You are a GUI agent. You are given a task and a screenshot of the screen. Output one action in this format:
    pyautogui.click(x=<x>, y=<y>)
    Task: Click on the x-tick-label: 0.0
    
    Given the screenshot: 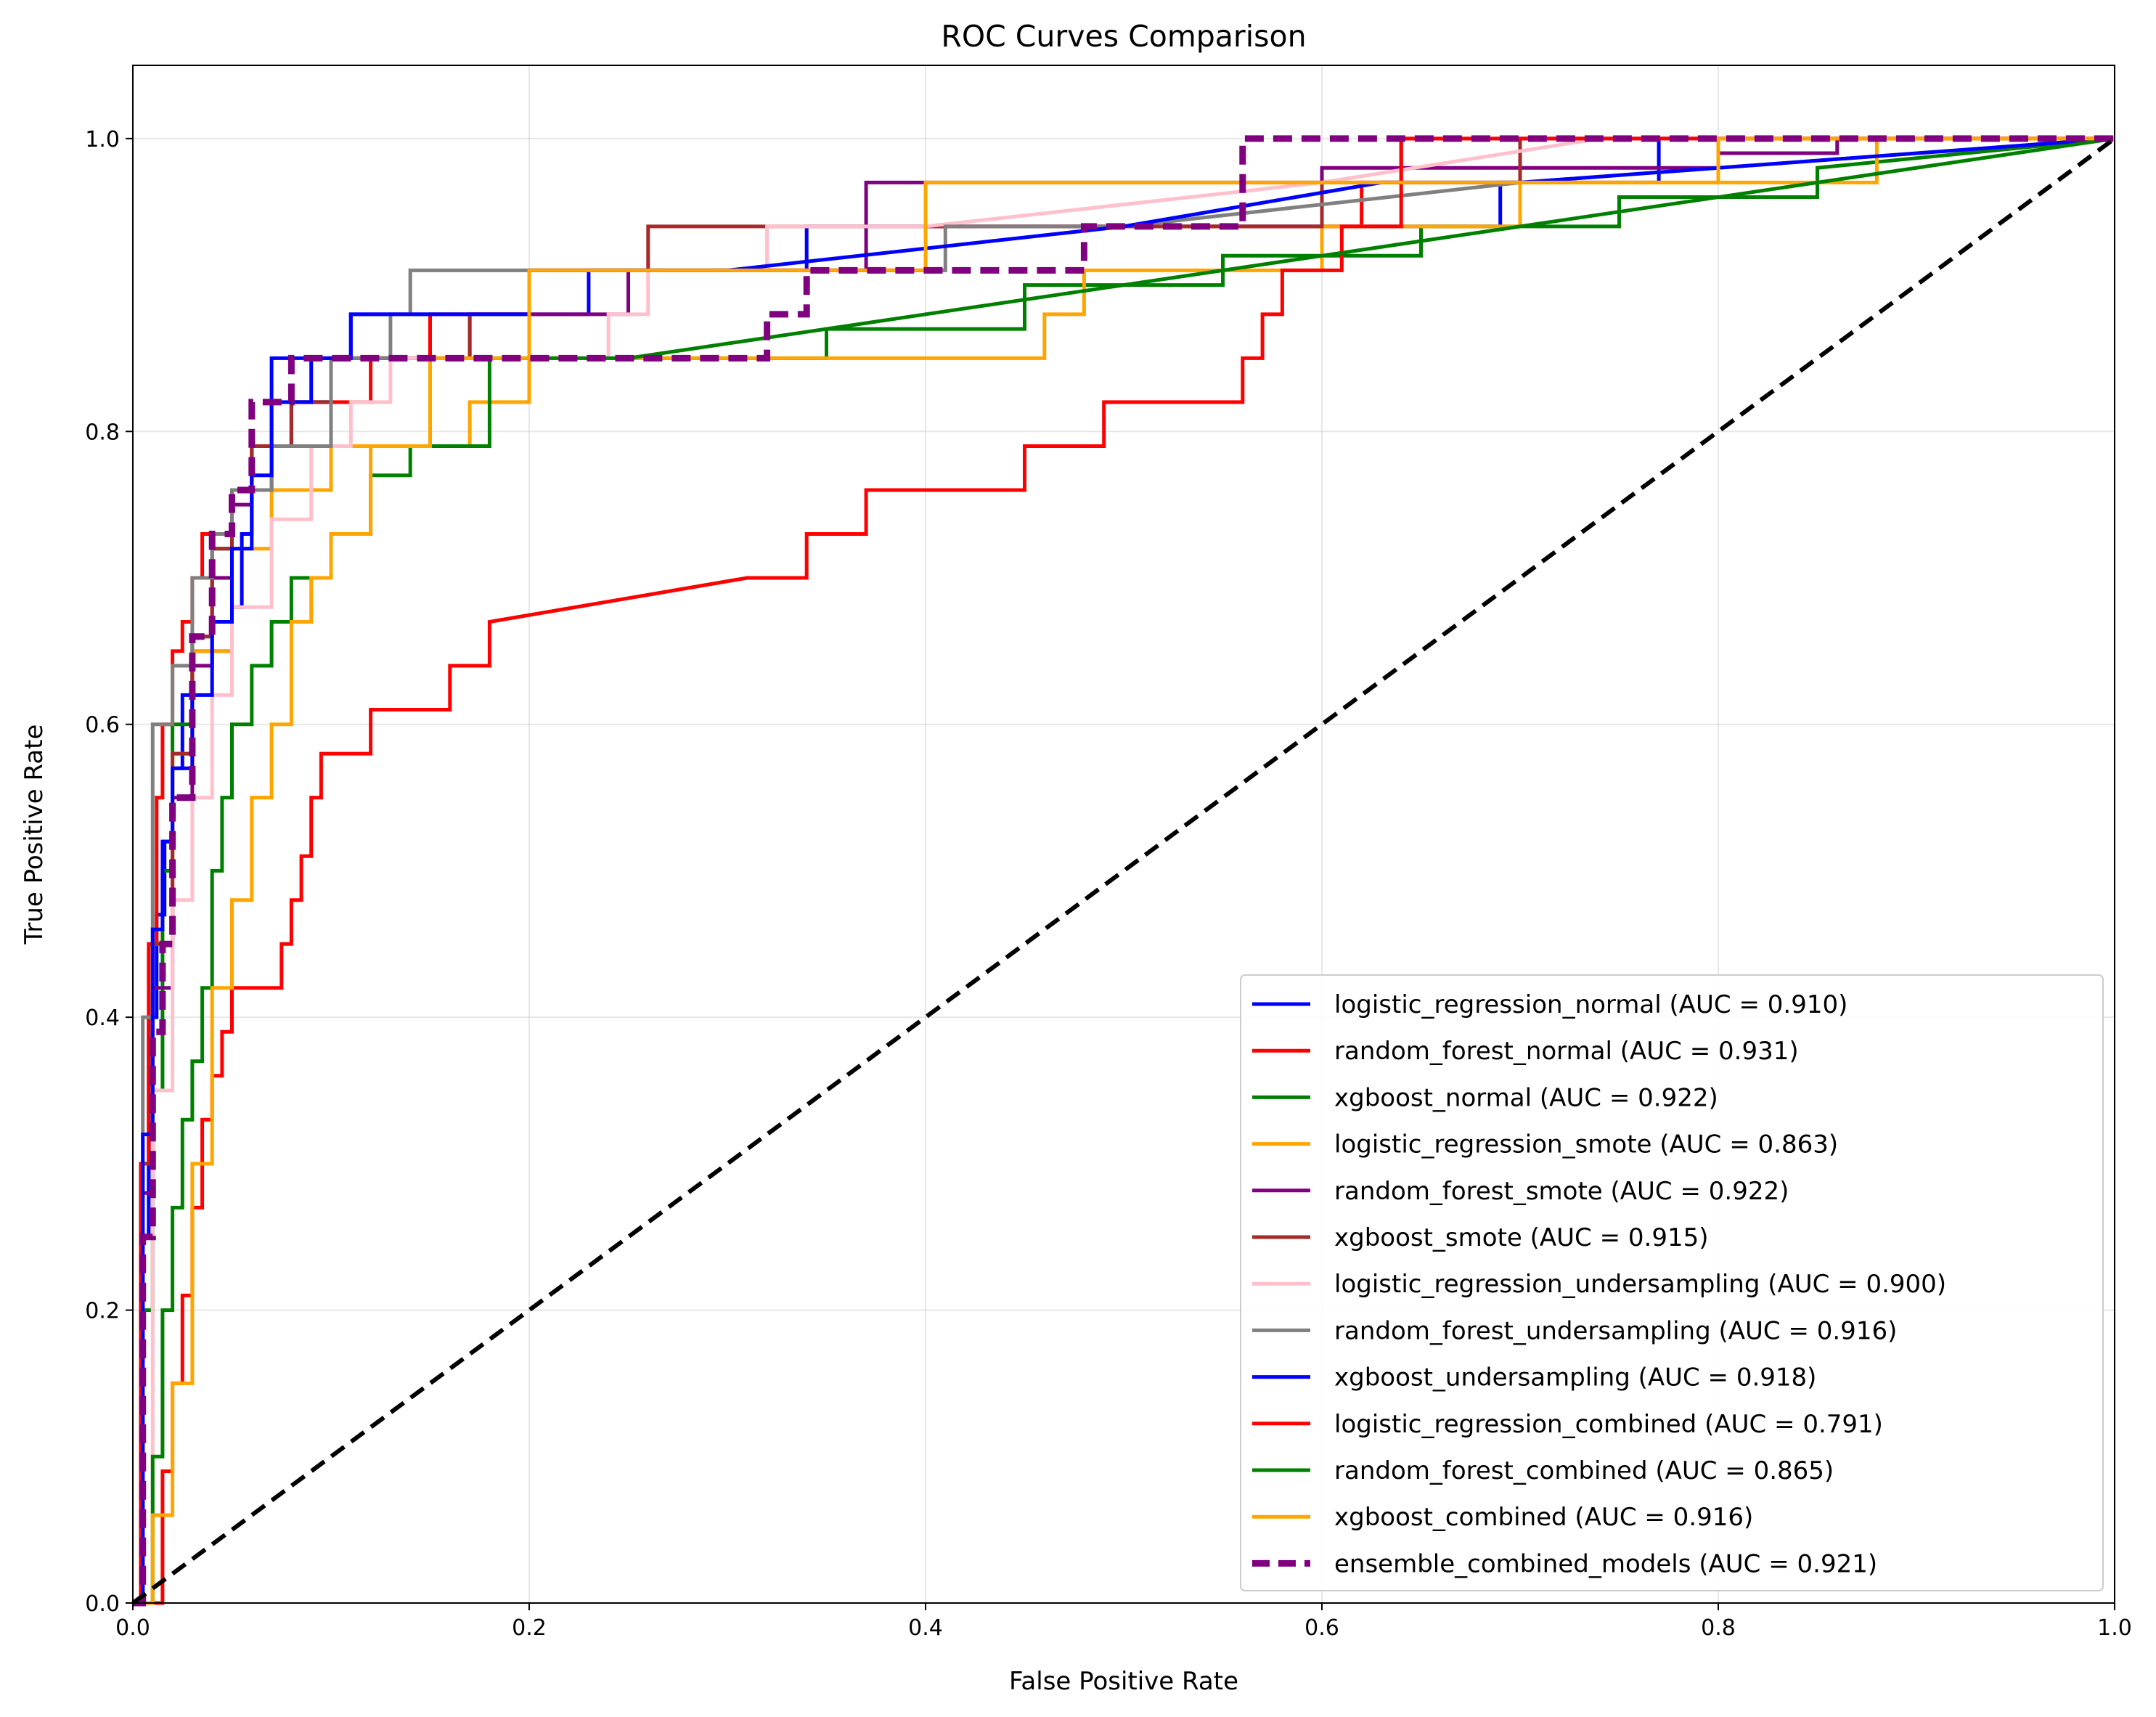 What is the action you would take?
    pyautogui.click(x=133, y=1628)
    